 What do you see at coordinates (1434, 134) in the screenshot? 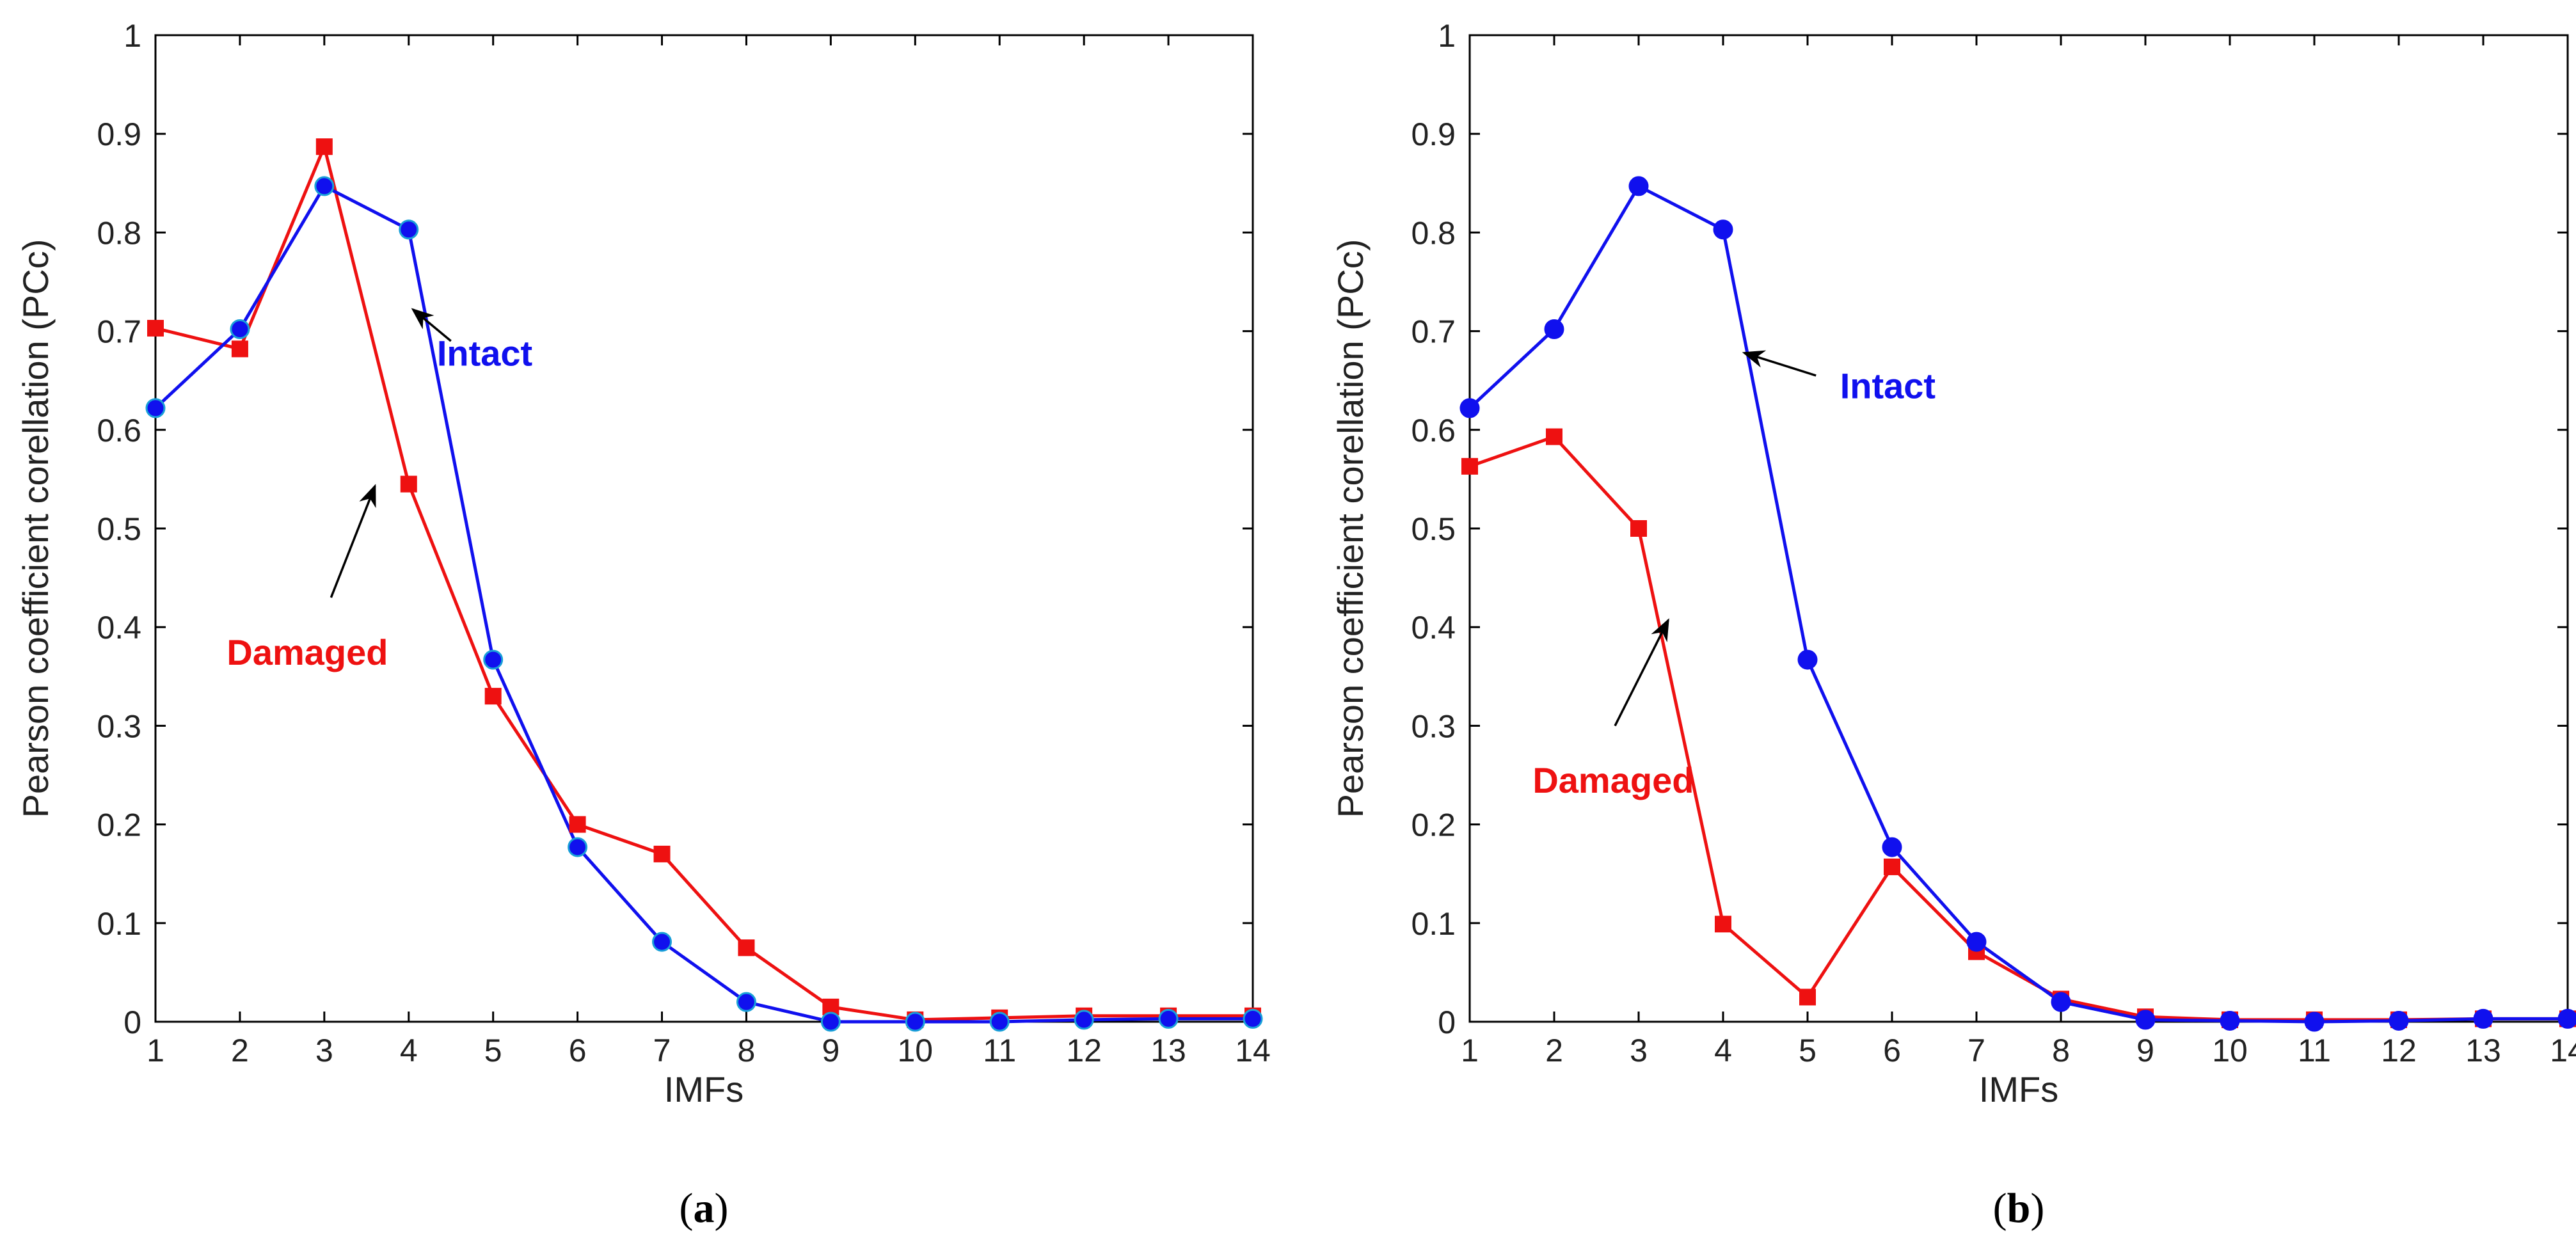
I see `y-tick-label: 0.9` at bounding box center [1434, 134].